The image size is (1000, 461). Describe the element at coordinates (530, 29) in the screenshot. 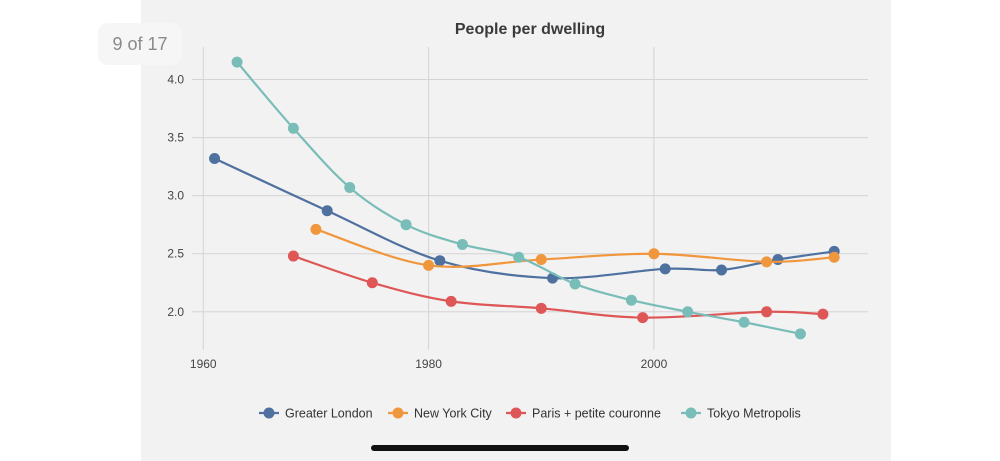

I see `chart-title: People per dwelling` at that location.